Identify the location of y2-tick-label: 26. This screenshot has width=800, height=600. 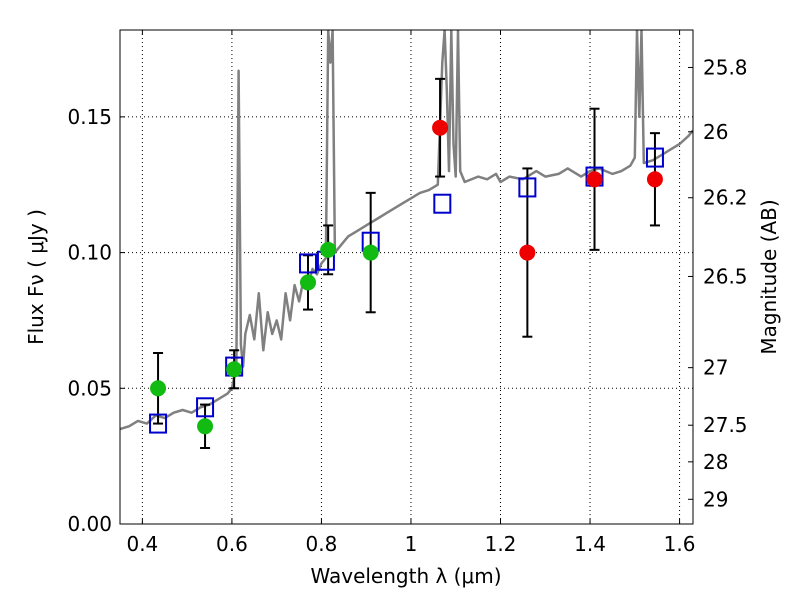
(715, 132).